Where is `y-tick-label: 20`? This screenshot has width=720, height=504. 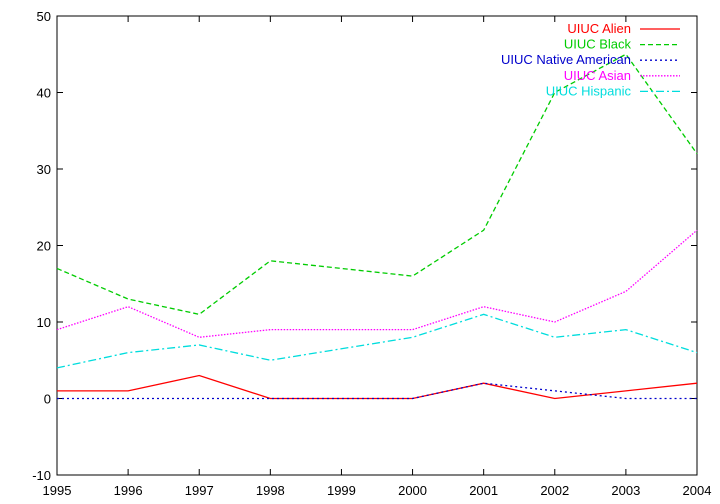
y-tick-label: 20 is located at coordinates (44, 246).